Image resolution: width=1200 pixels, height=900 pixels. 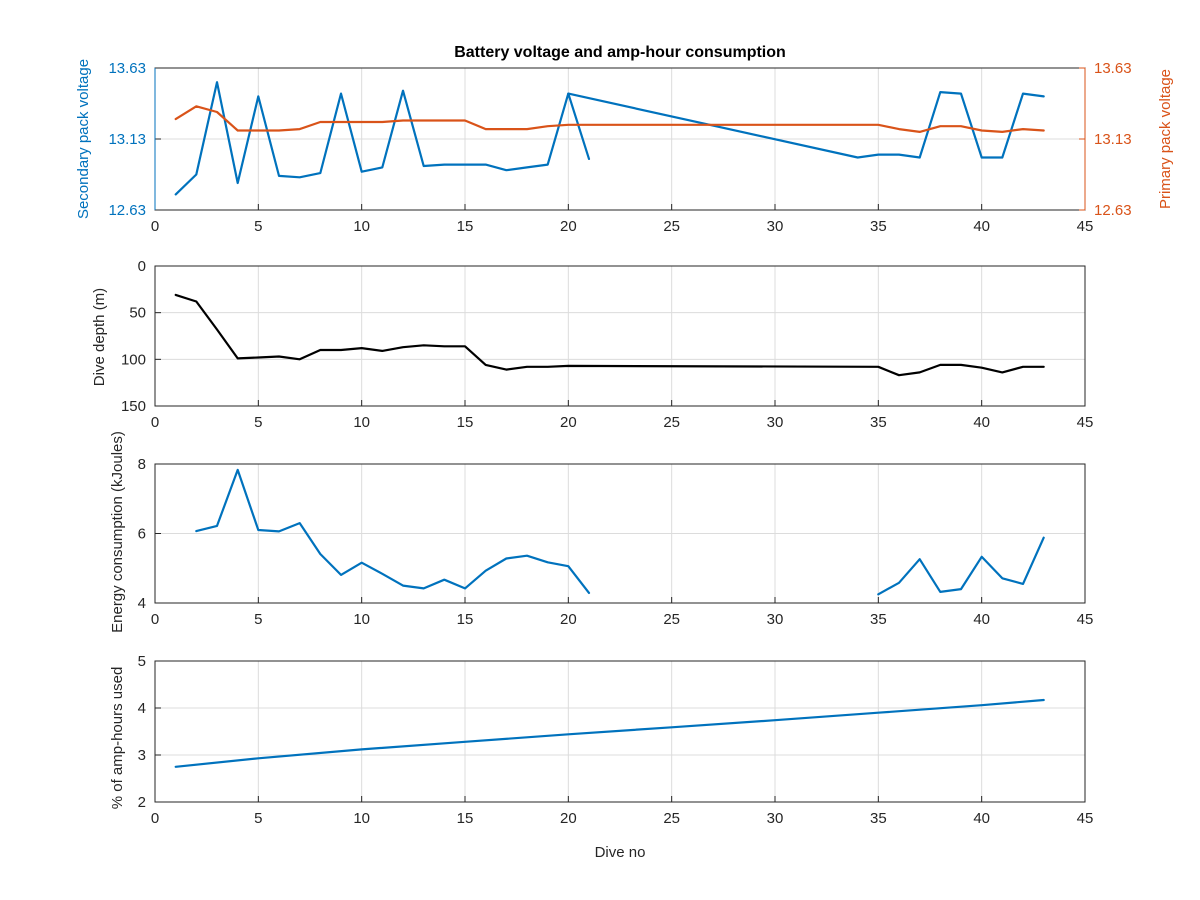 I want to click on y-axis-label-depth: Dive depth (m), so click(x=99, y=337).